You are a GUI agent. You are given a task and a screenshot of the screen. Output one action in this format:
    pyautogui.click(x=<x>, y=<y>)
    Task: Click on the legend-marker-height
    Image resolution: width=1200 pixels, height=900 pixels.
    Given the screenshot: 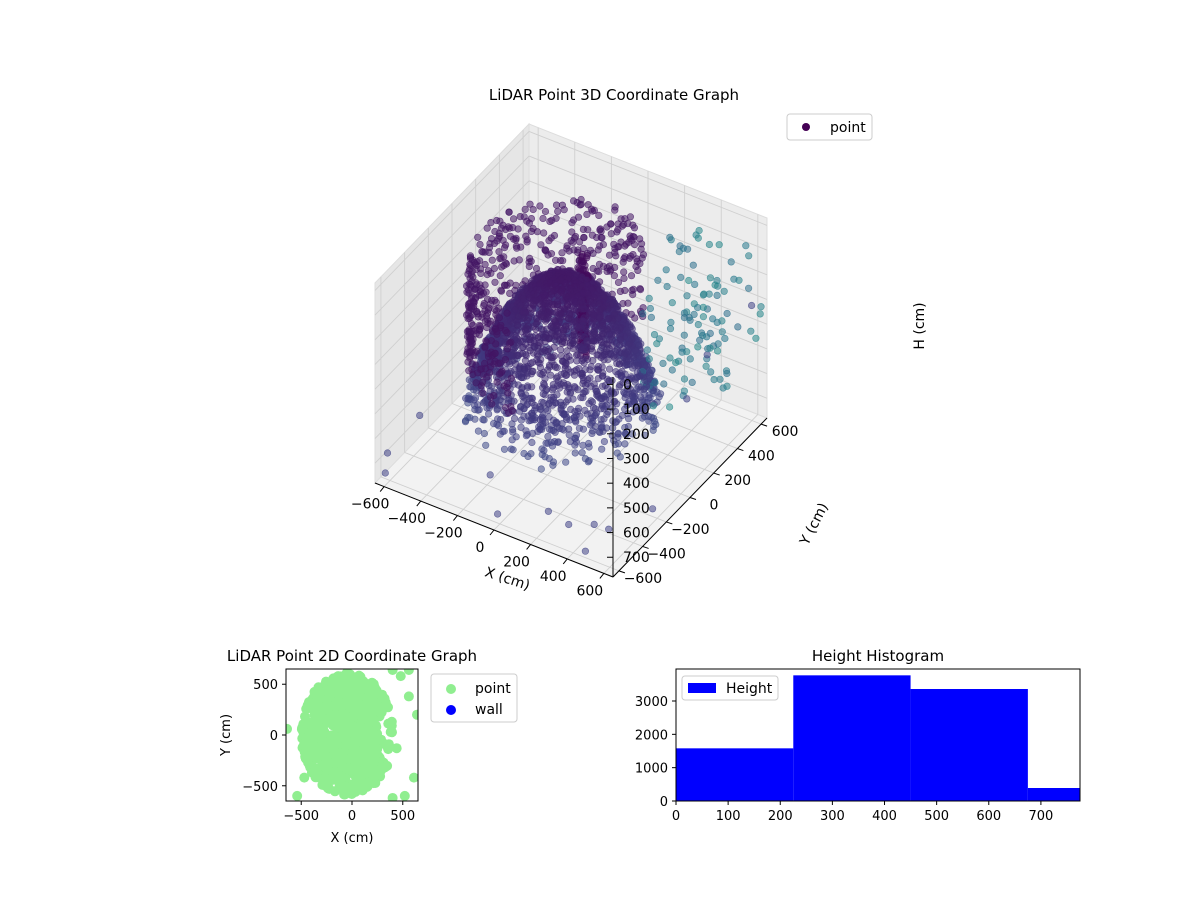 What is the action you would take?
    pyautogui.click(x=702, y=688)
    